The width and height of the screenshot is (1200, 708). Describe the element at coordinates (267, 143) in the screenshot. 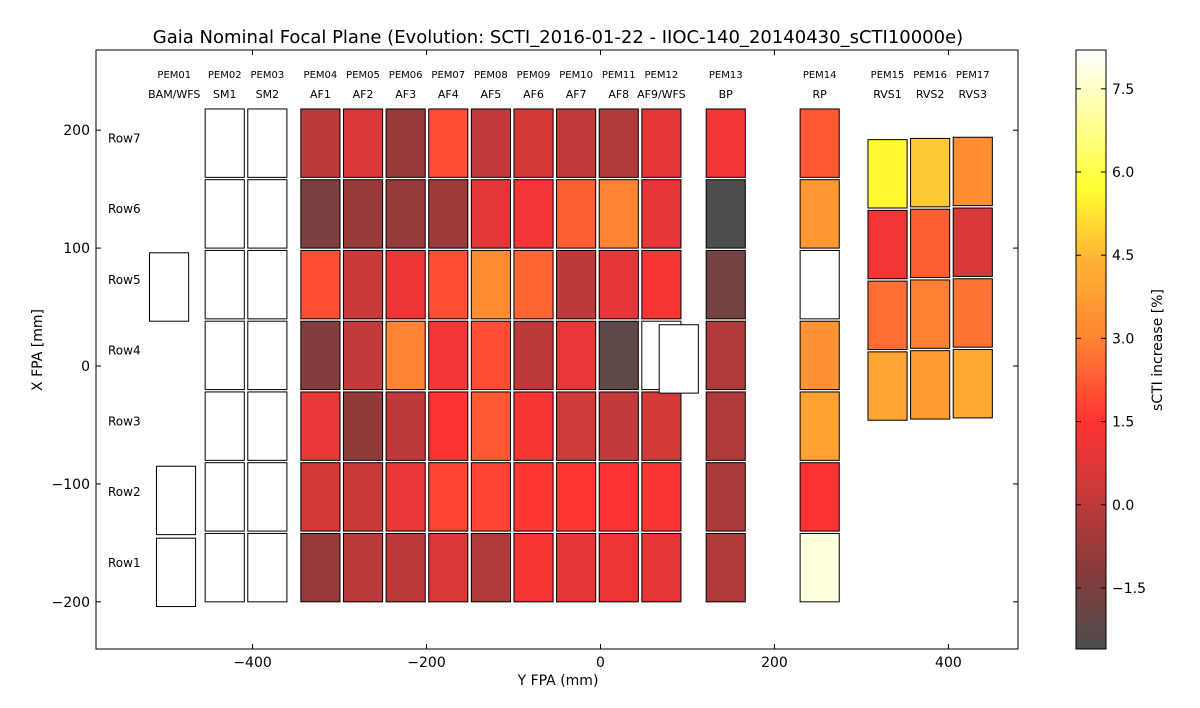

I see `ccd-sm2-row7` at that location.